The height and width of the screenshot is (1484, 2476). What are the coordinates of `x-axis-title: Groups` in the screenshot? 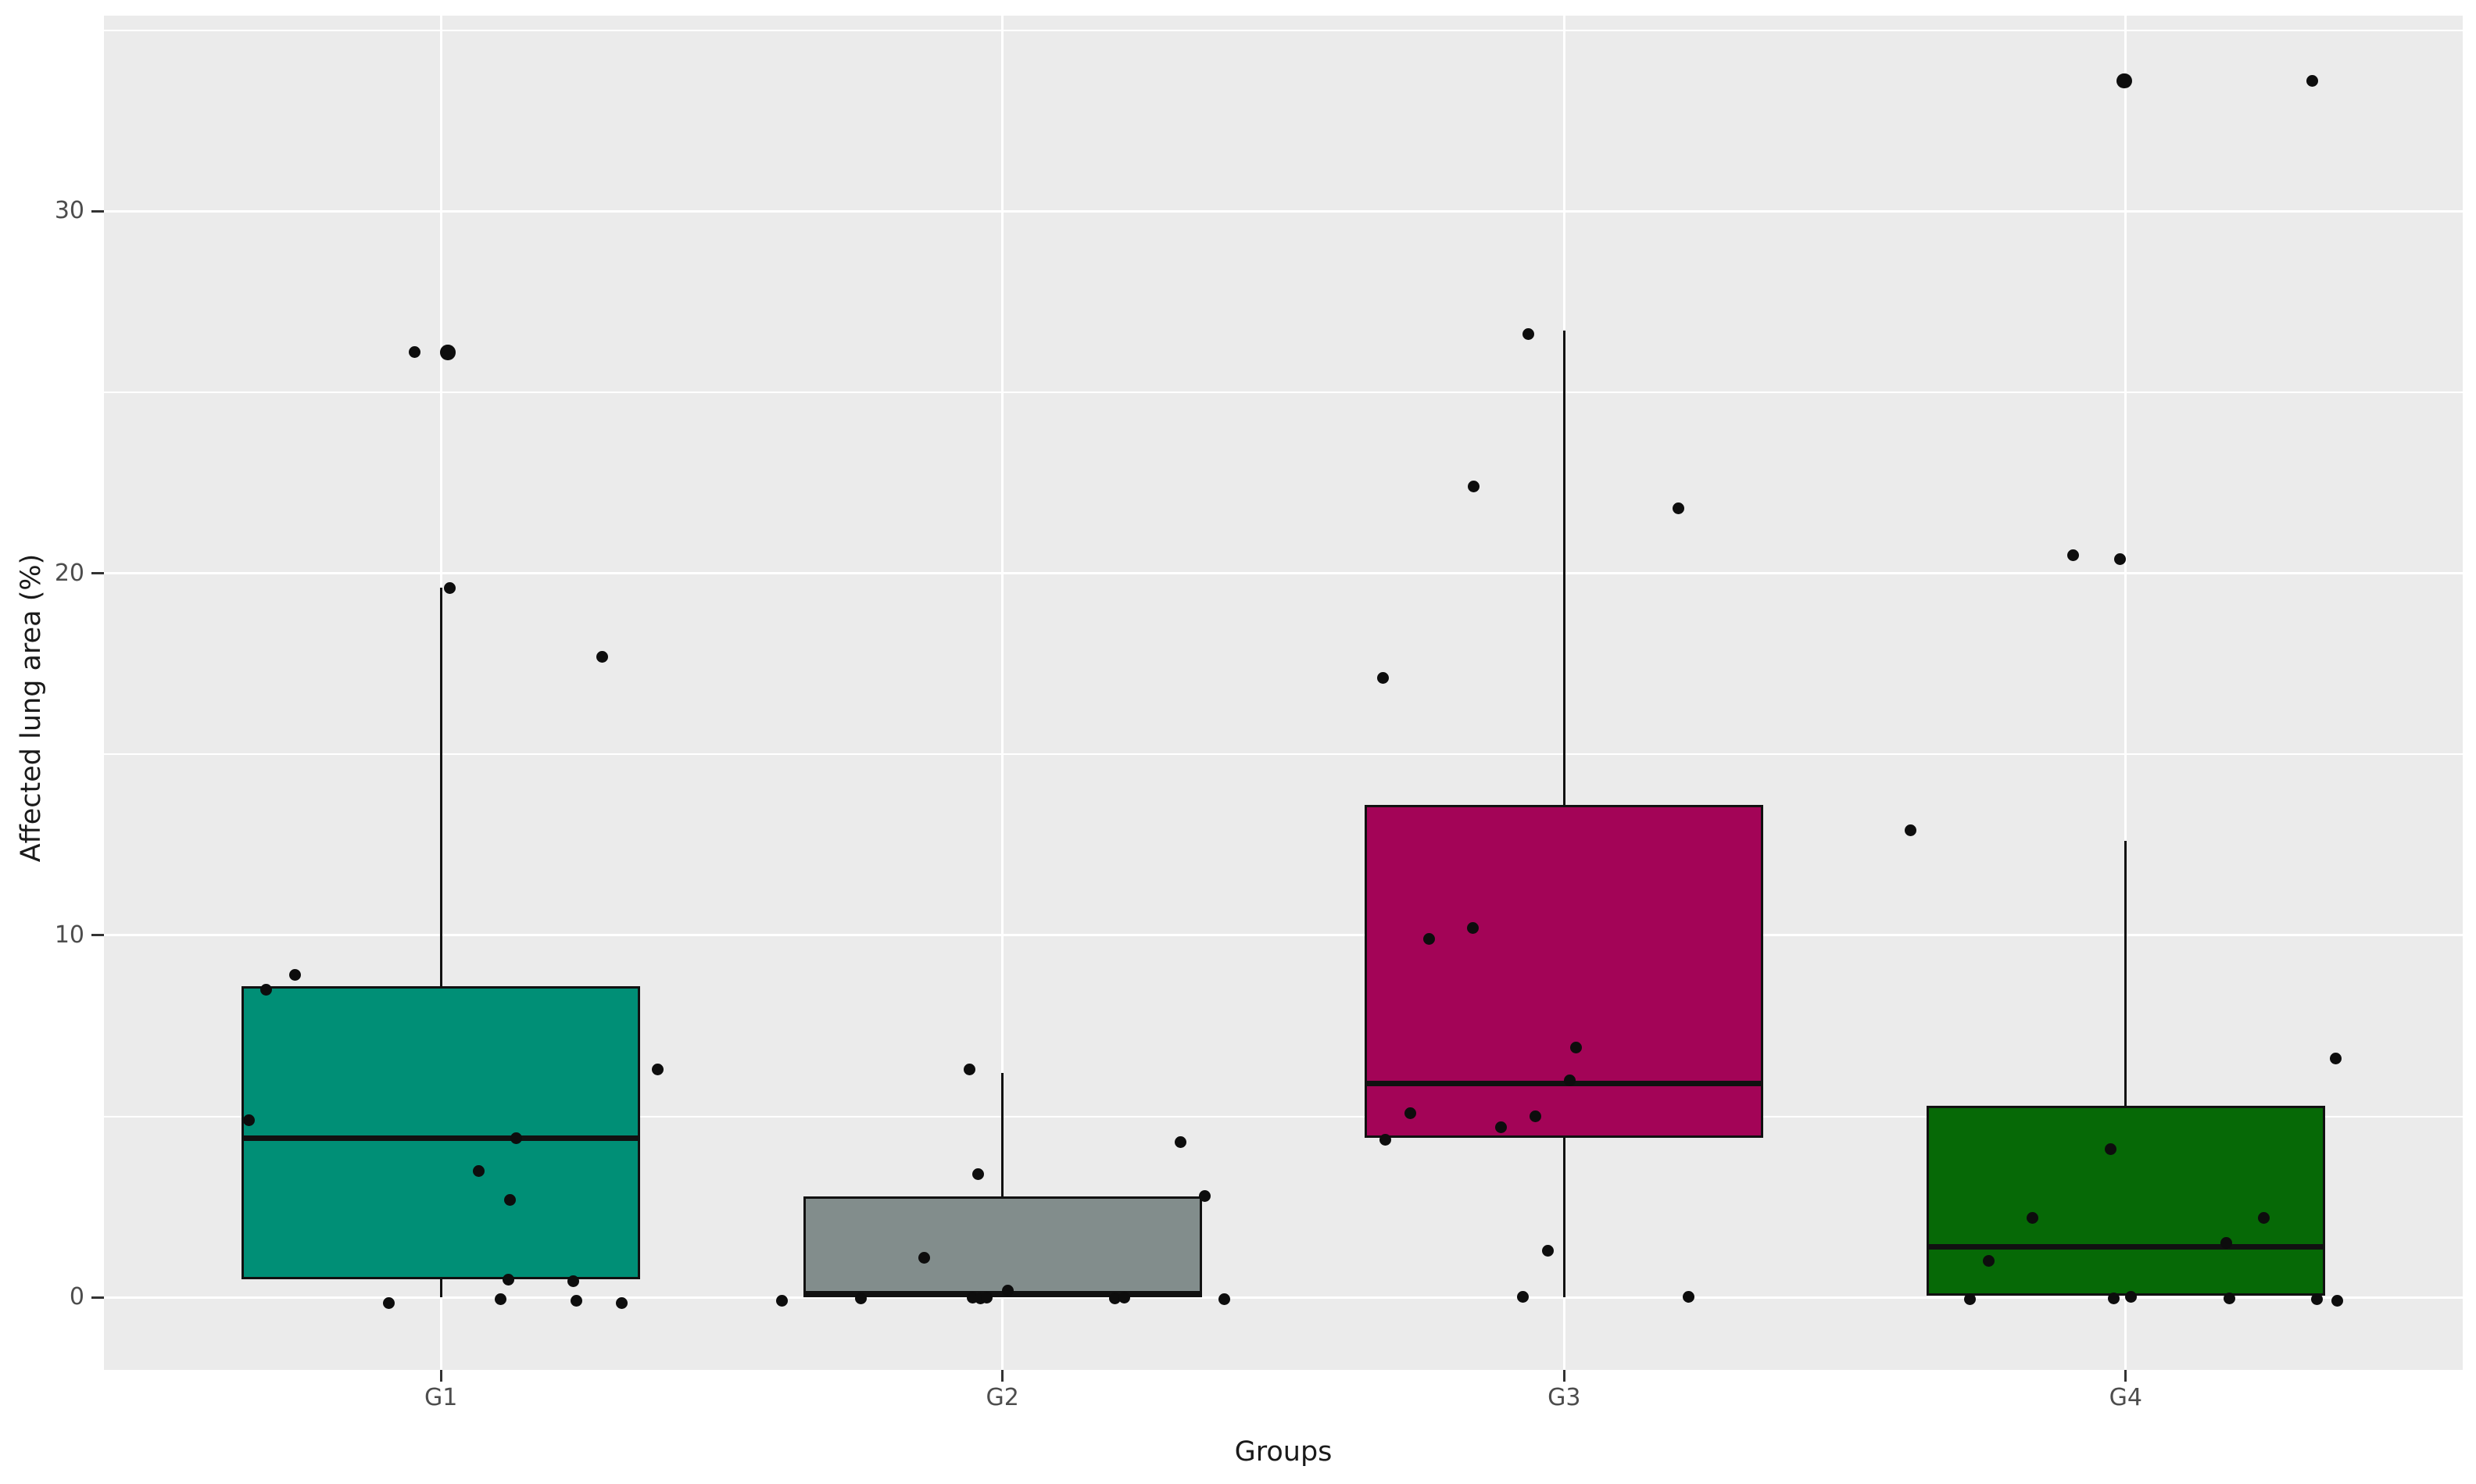 It's located at (1283, 1452).